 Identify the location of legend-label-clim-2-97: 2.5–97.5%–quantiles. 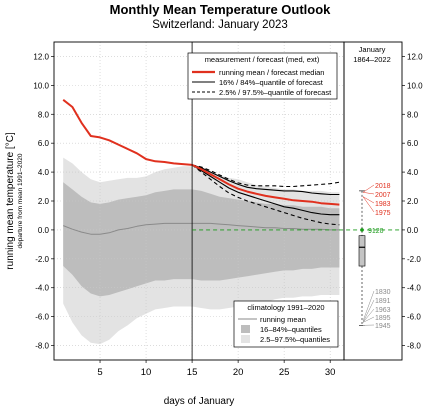
(295, 339).